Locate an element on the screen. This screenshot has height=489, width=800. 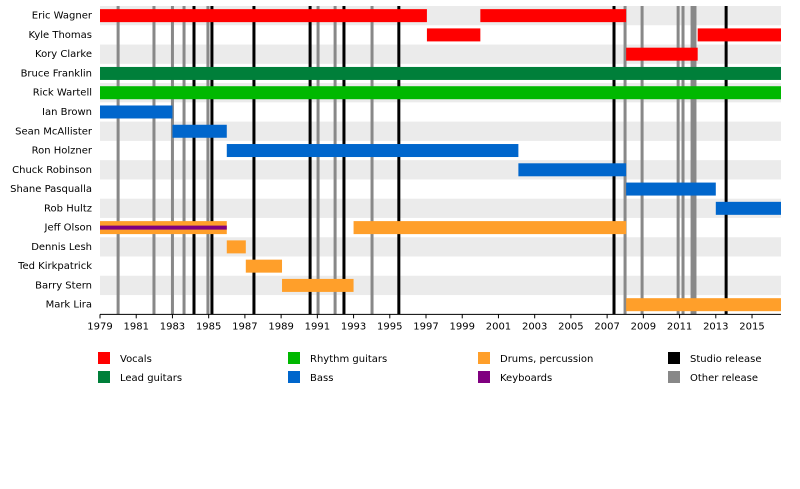
member-name: Mark Lira is located at coordinates (69, 305).